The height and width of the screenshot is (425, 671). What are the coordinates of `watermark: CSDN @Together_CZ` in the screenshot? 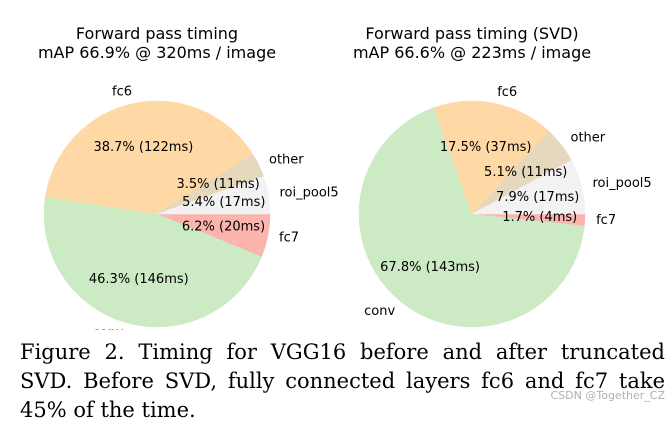 It's located at (607, 395).